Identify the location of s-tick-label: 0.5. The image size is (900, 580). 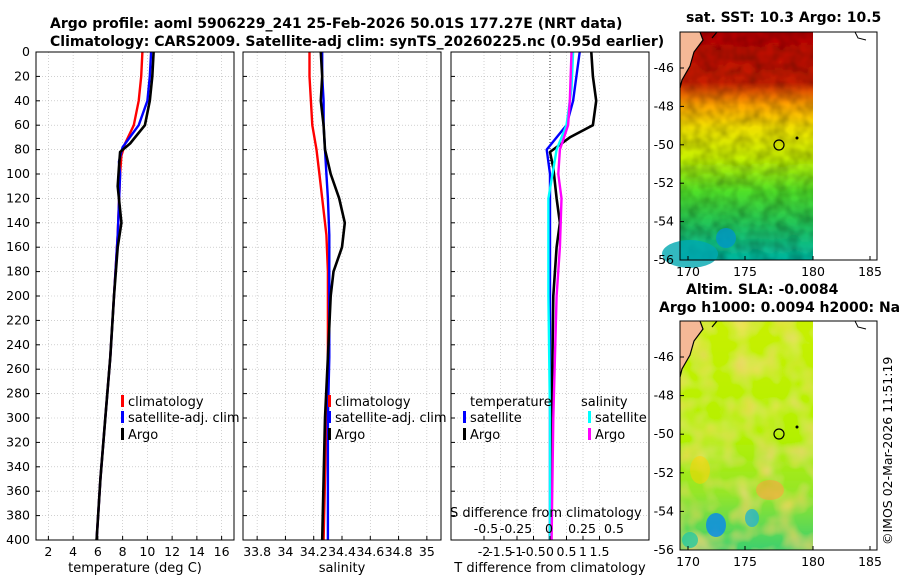
(614, 528).